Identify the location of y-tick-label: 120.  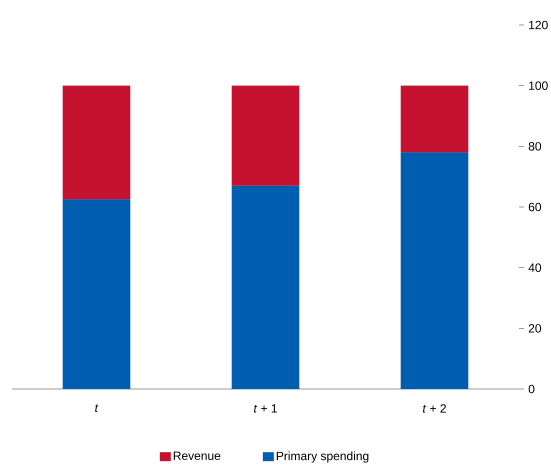
(538, 25).